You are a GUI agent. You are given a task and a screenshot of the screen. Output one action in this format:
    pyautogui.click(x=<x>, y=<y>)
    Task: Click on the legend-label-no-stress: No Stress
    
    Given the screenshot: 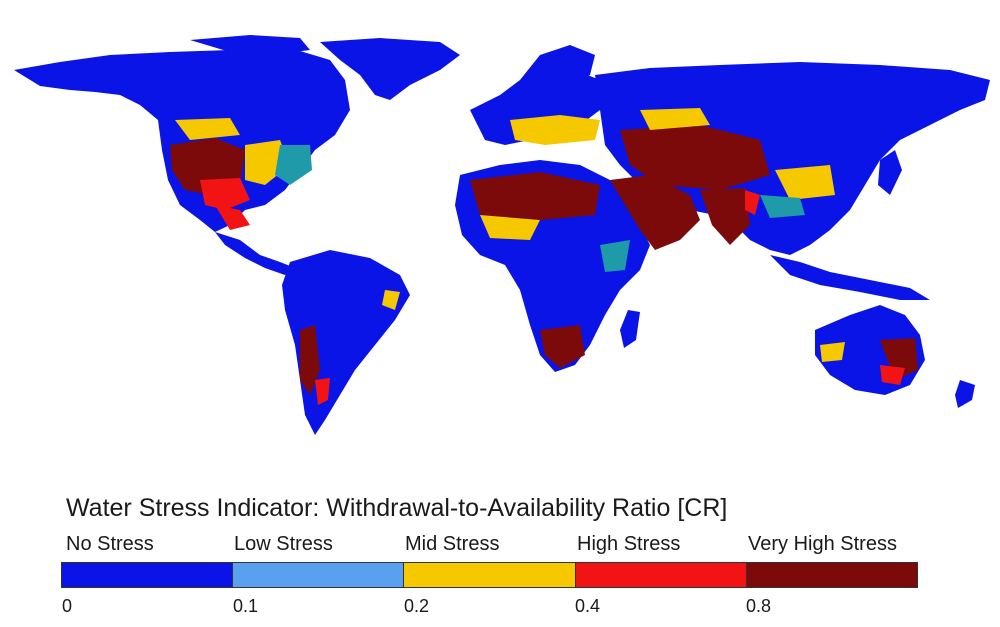 What is the action you would take?
    pyautogui.click(x=110, y=544)
    